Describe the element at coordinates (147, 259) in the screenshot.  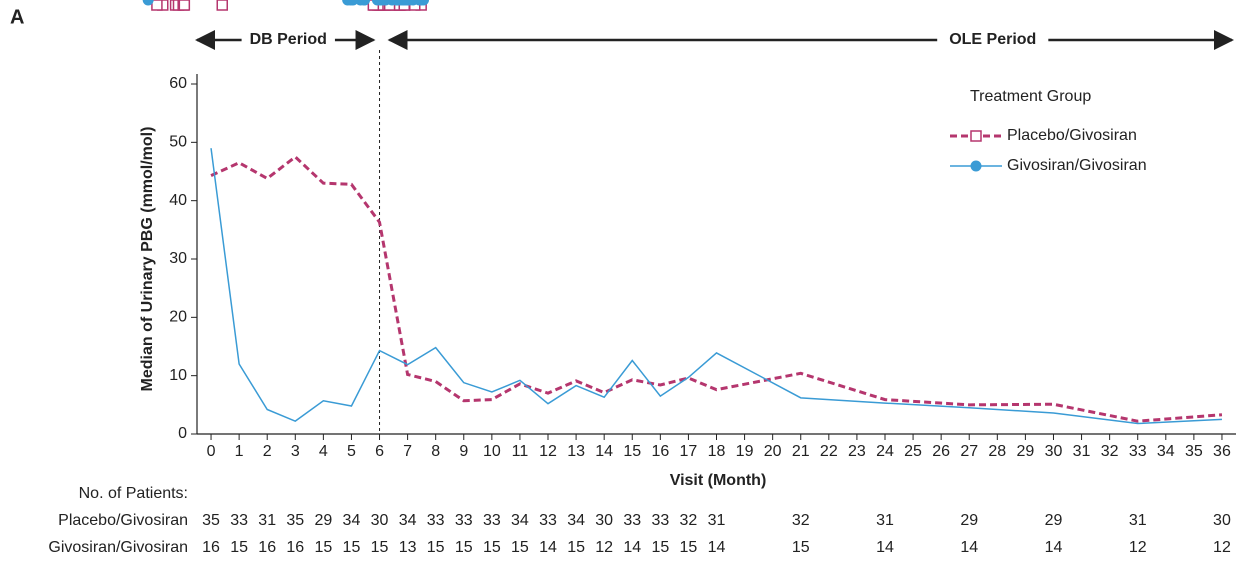
I see `y-axis-label: Median of Urinary PBG (mmol/mol)` at that location.